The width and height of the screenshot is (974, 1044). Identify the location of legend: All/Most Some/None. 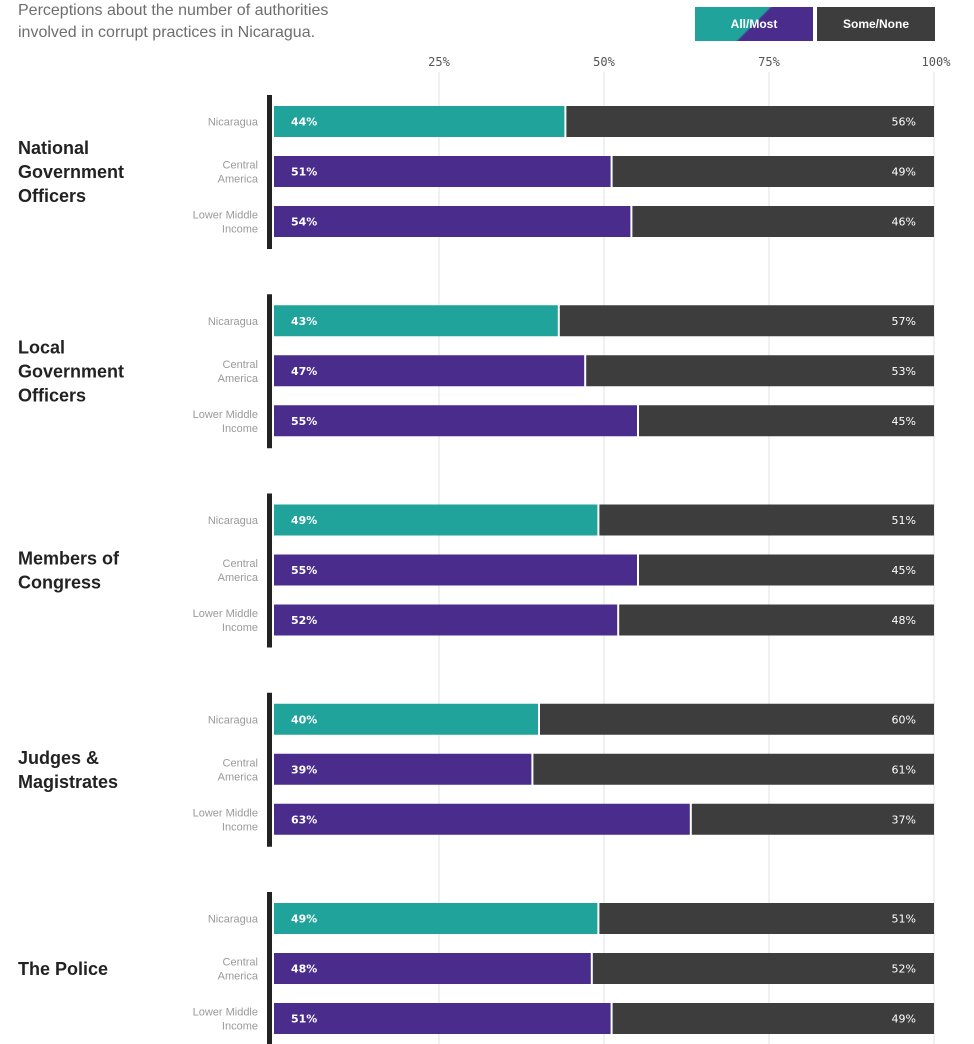
(815, 24).